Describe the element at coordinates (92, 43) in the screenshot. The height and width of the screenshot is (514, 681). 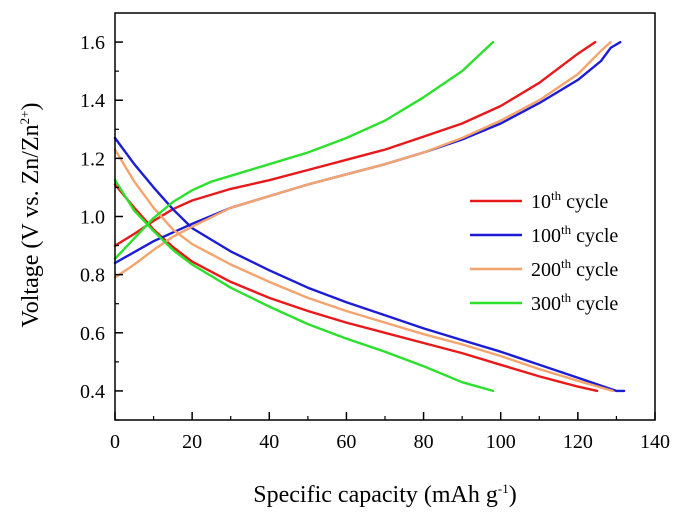
I see `y-tick-label: 1.6` at that location.